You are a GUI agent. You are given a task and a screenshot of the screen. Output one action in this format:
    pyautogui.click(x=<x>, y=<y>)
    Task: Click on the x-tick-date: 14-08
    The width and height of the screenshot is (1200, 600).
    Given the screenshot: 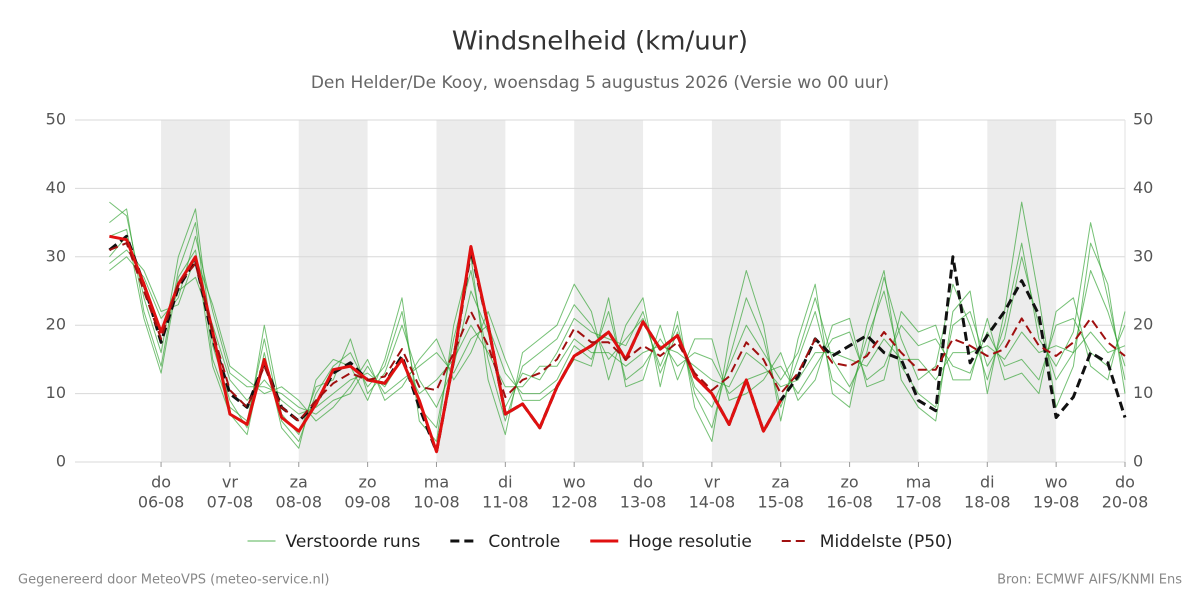 What is the action you would take?
    pyautogui.click(x=712, y=502)
    